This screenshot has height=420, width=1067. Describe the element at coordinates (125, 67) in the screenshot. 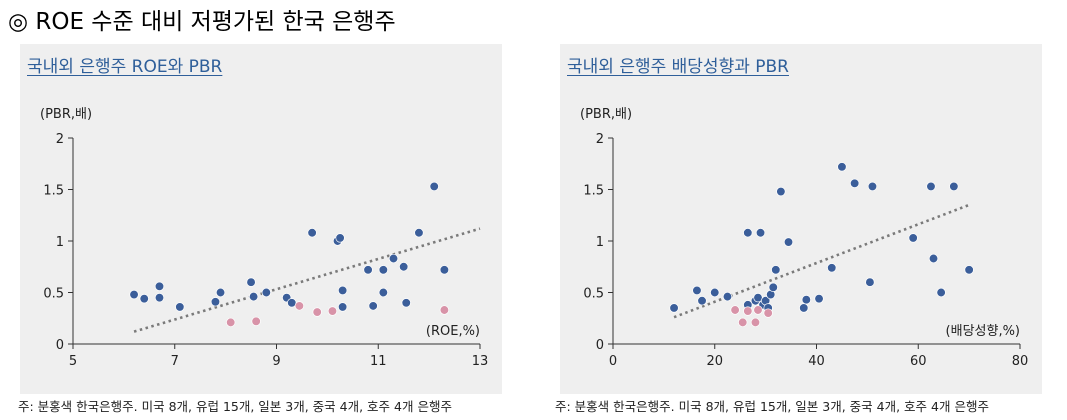

I see `chart-title: 국내외 은행주 ROE와 PBR` at that location.